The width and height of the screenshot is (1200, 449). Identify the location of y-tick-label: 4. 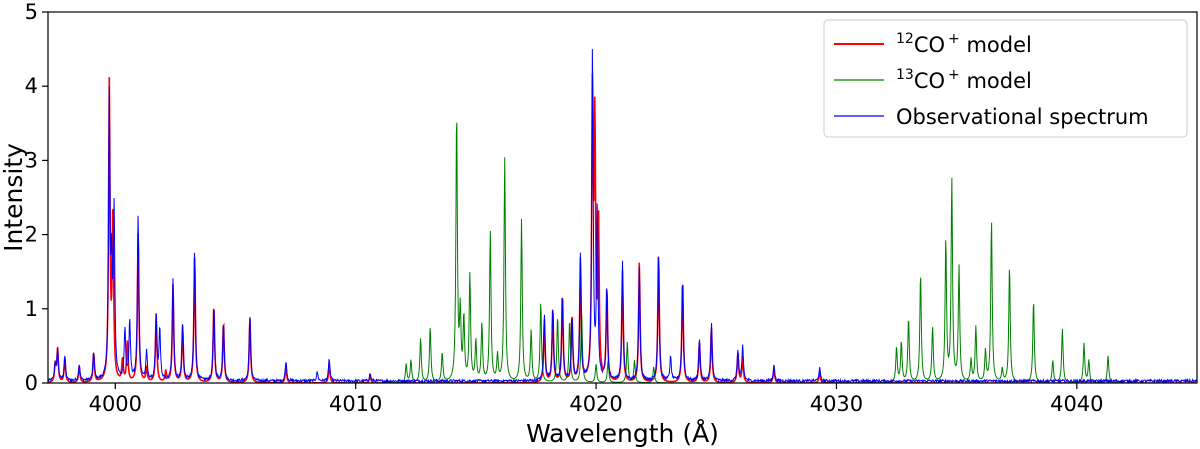
(31, 86).